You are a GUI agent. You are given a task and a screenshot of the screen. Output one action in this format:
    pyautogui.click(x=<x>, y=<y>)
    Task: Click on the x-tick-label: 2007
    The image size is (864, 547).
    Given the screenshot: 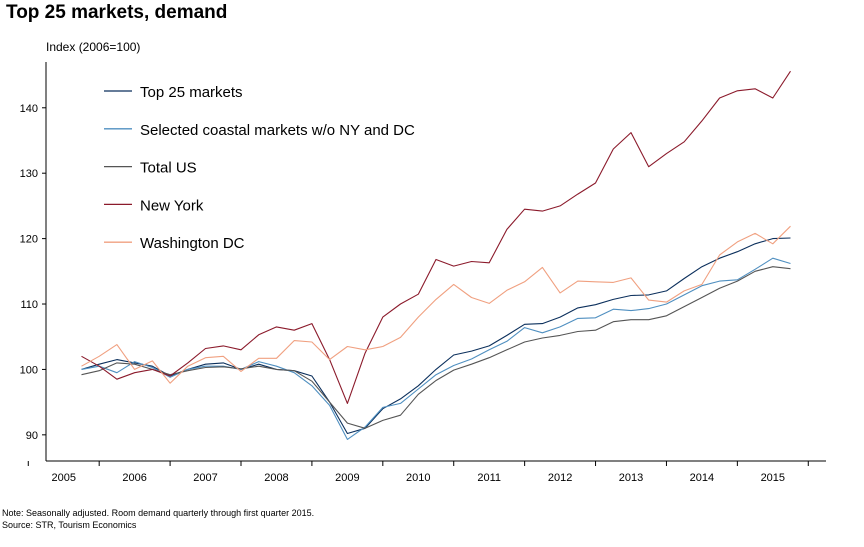 What is the action you would take?
    pyautogui.click(x=205, y=478)
    